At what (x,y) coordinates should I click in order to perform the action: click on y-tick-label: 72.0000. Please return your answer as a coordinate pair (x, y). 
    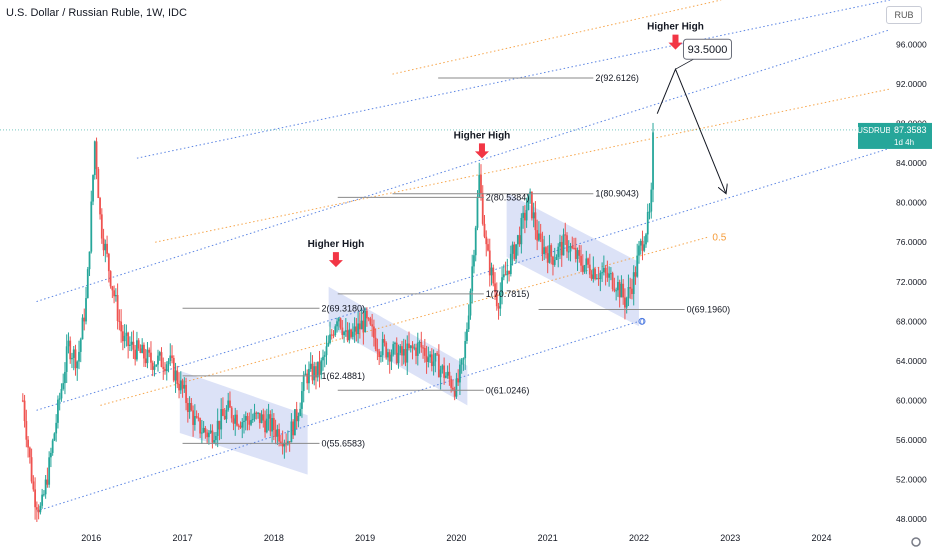
    Looking at the image, I should click on (911, 282).